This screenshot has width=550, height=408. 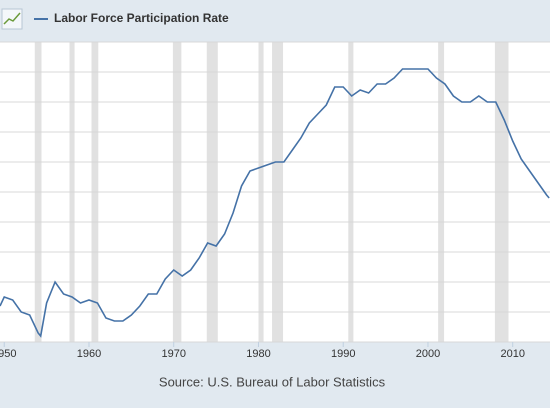 What do you see at coordinates (428, 354) in the screenshot?
I see `x-tick-label: 2000` at bounding box center [428, 354].